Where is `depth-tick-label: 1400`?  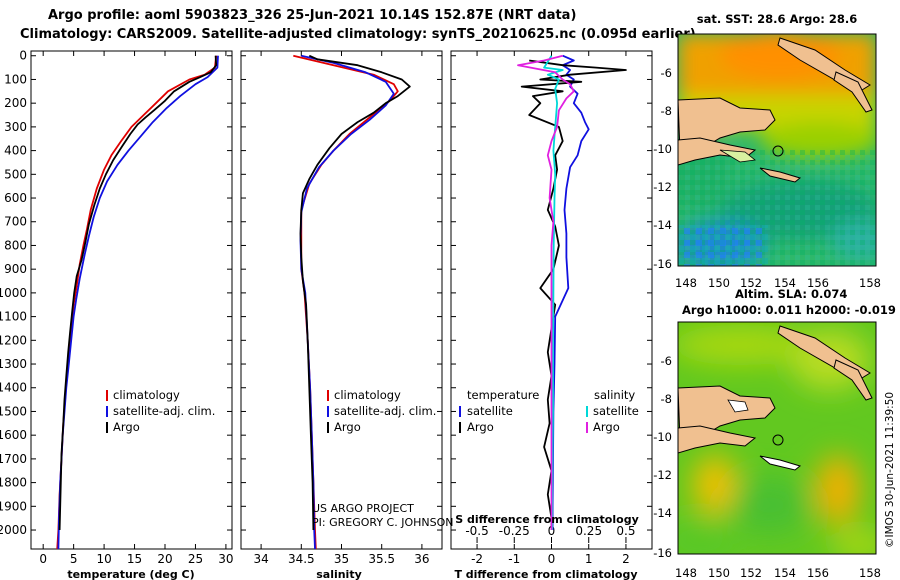
depth-tick-label: 1400 is located at coordinates (13, 388).